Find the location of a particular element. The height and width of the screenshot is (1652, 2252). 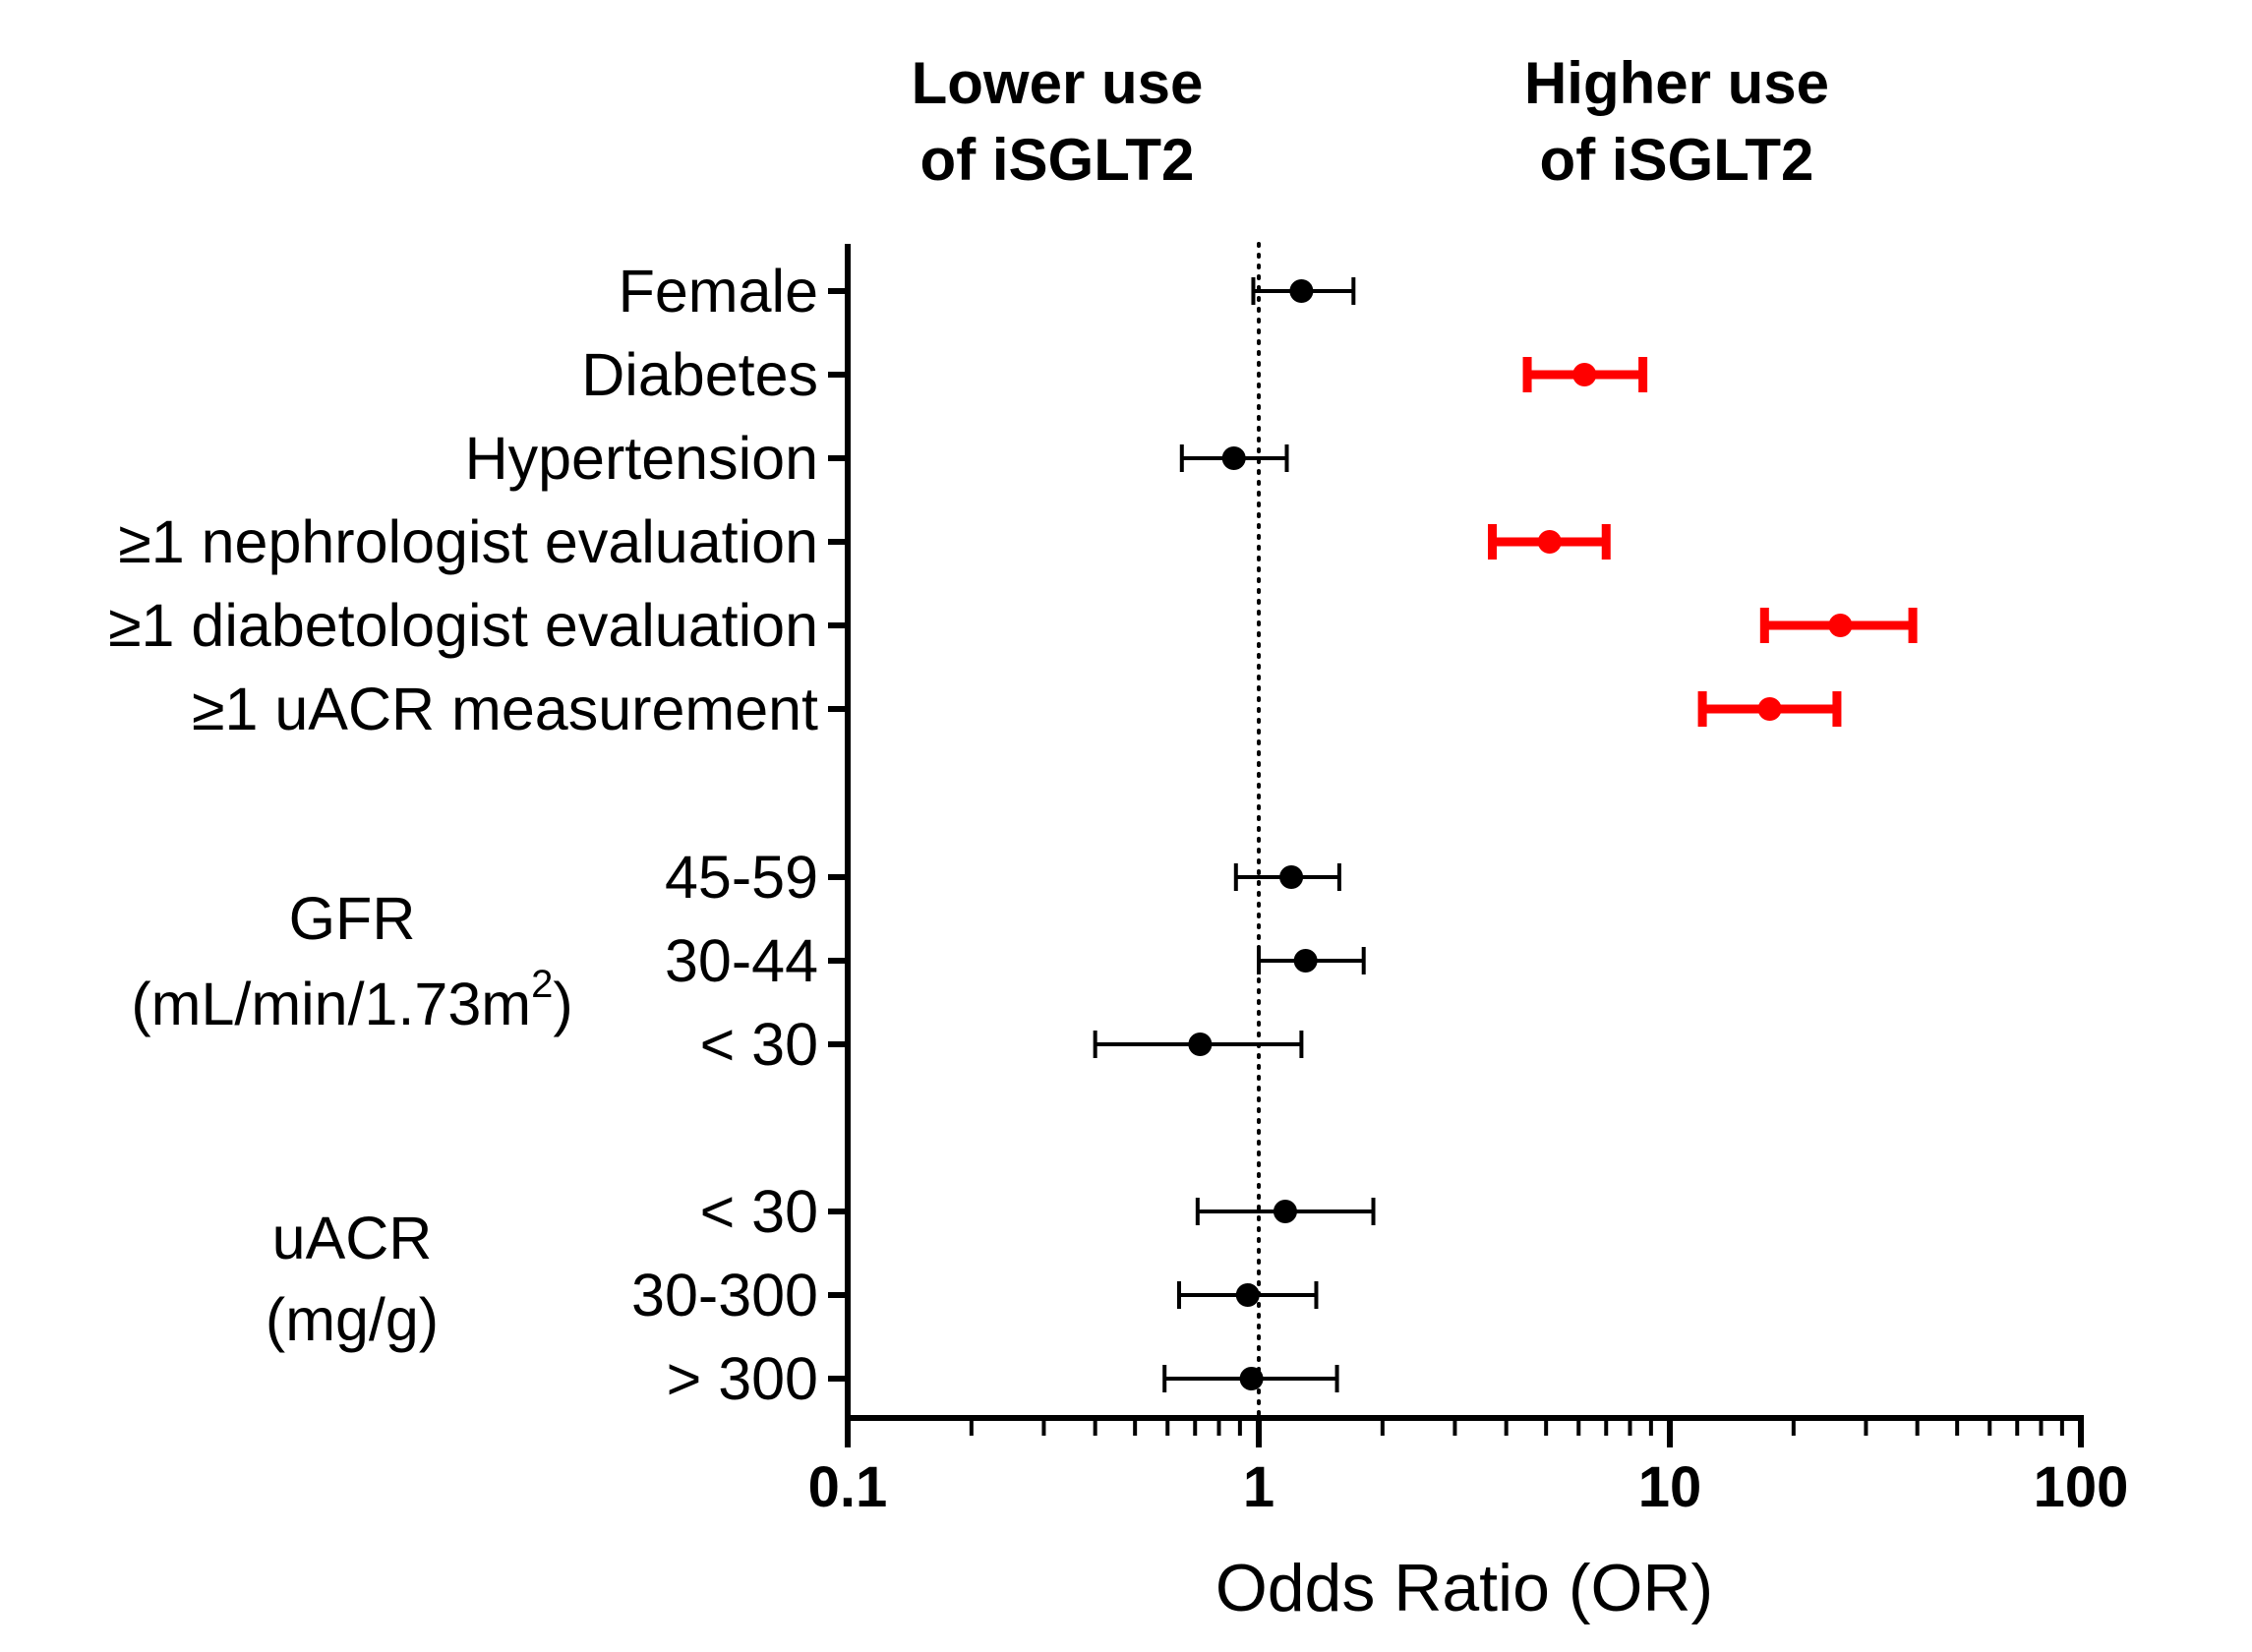

row-label: ≥1 nephrologist evaluation is located at coordinates (468, 541).